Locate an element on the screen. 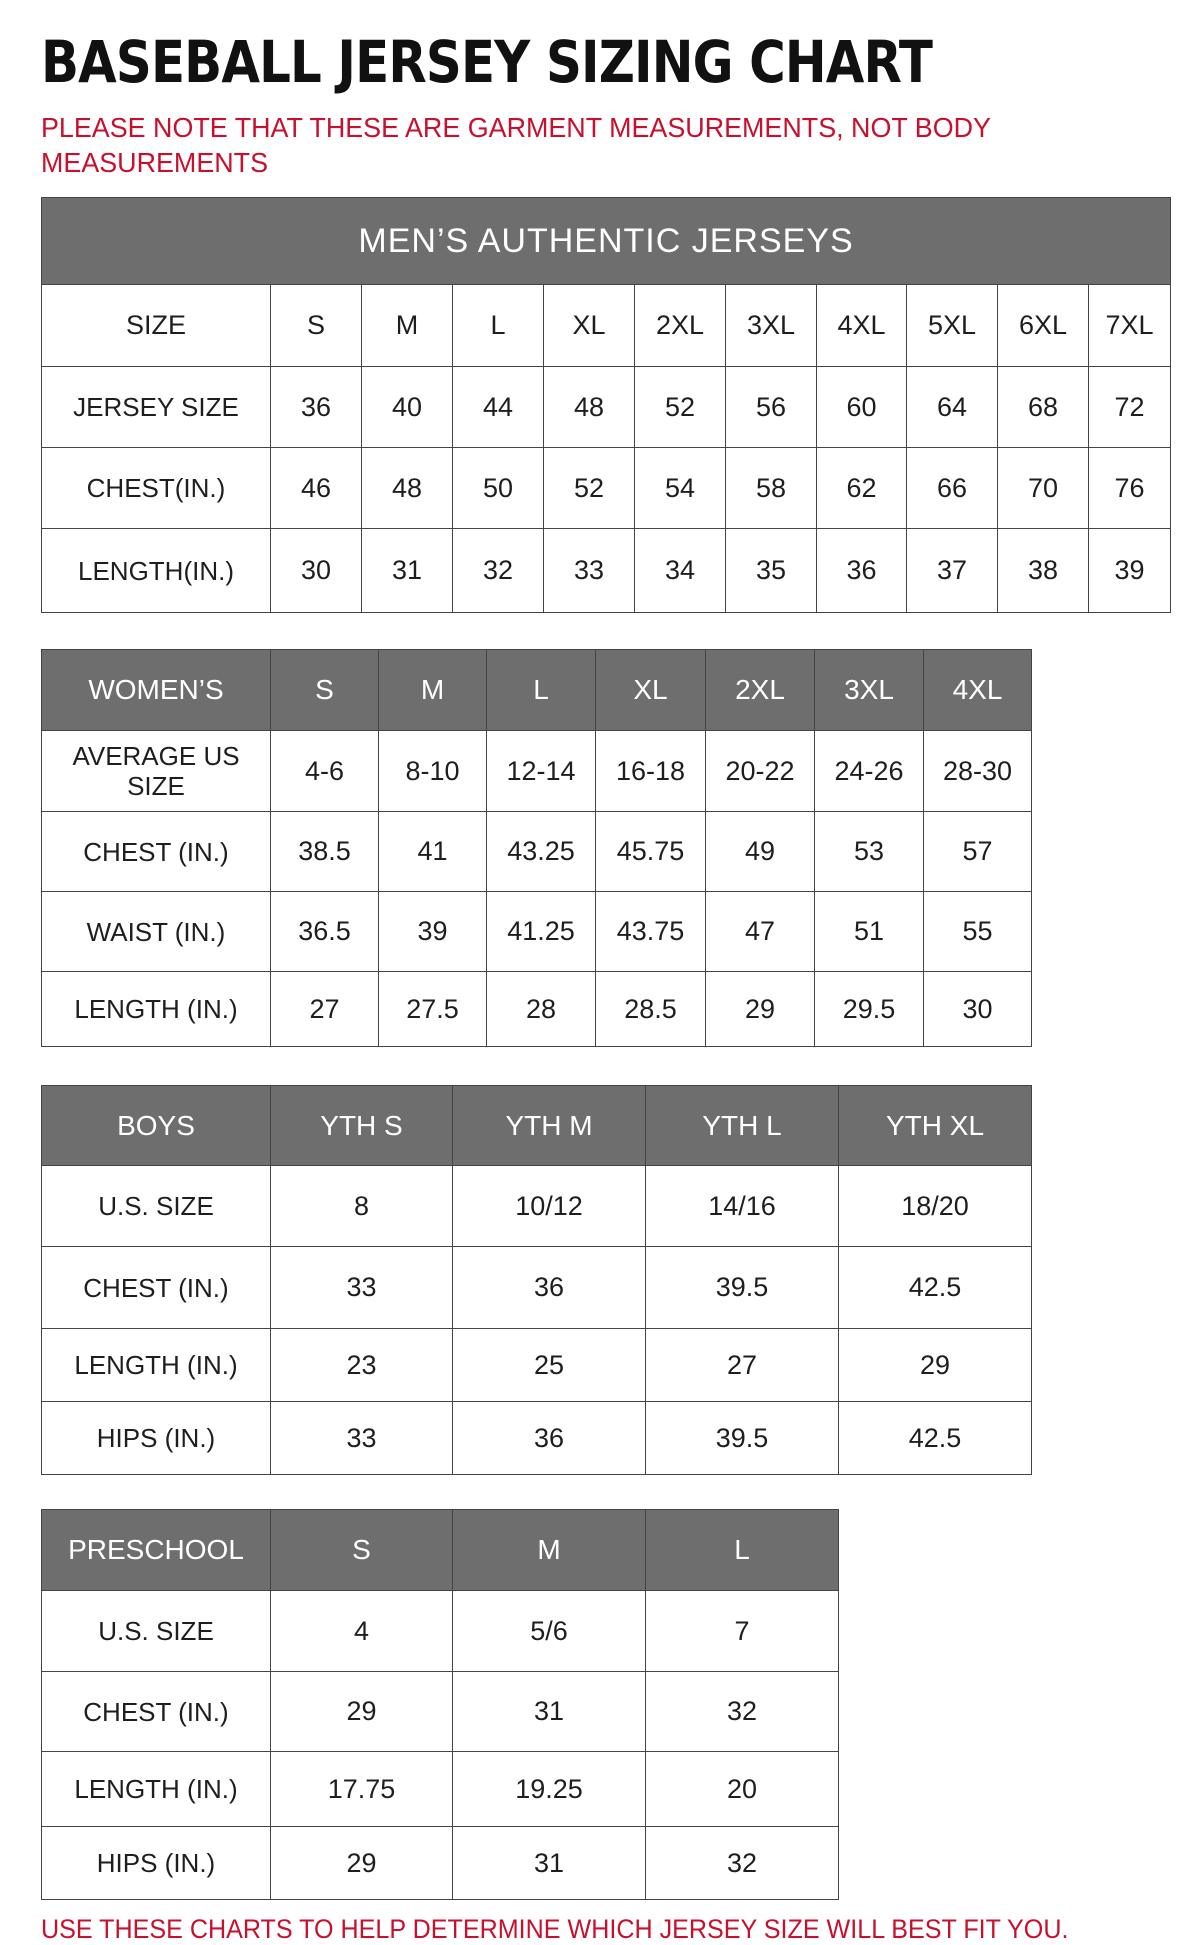 This screenshot has width=1200, height=1945. row-label: JERSEY SIZE is located at coordinates (156, 407).